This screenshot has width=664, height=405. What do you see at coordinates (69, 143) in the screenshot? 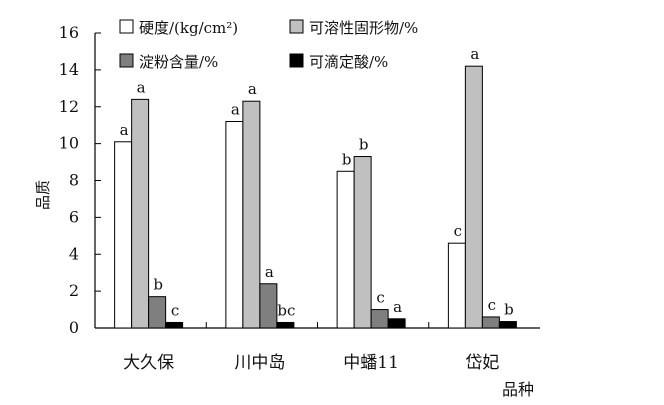
I see `y-tick-label: 10` at bounding box center [69, 143].